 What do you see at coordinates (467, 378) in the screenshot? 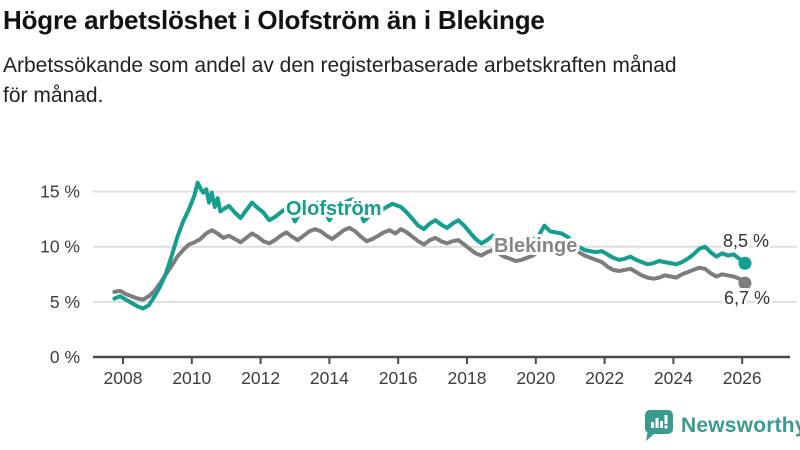
I see `x-axis-label-2018: 2018` at bounding box center [467, 378].